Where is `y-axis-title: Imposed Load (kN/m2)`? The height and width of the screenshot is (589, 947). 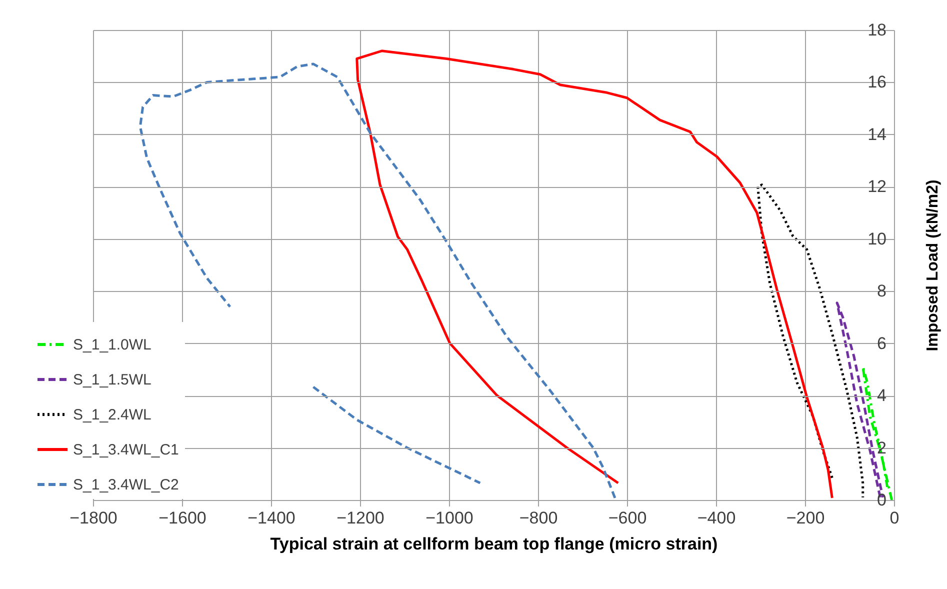 y-axis-title: Imposed Load (kN/m2) is located at coordinates (933, 266).